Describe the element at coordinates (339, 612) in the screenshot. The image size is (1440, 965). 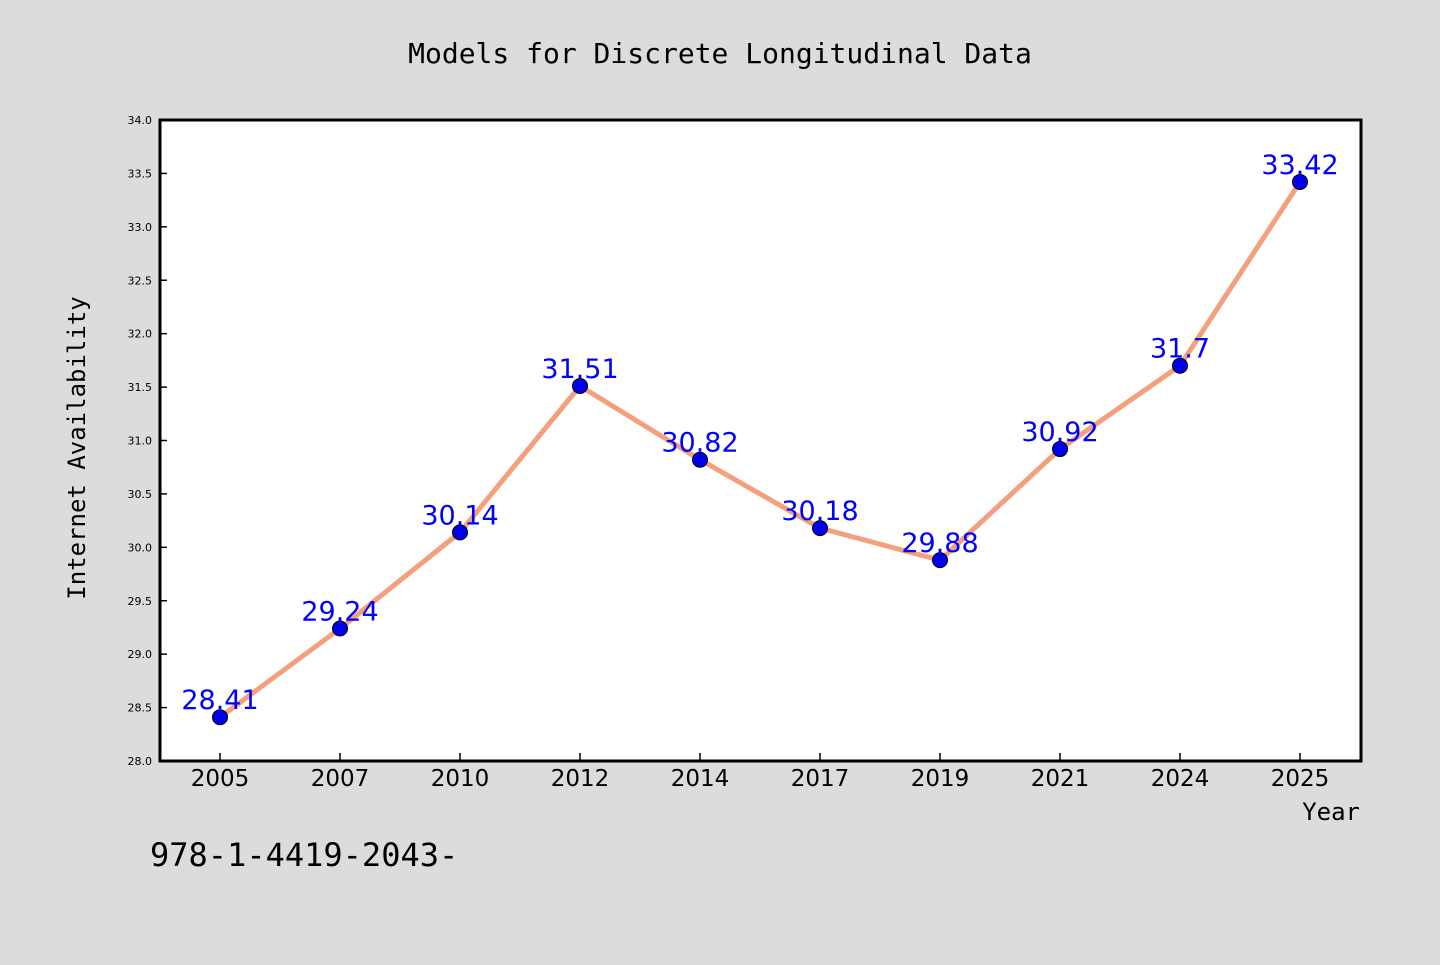
I see `data-label: 29.24` at that location.